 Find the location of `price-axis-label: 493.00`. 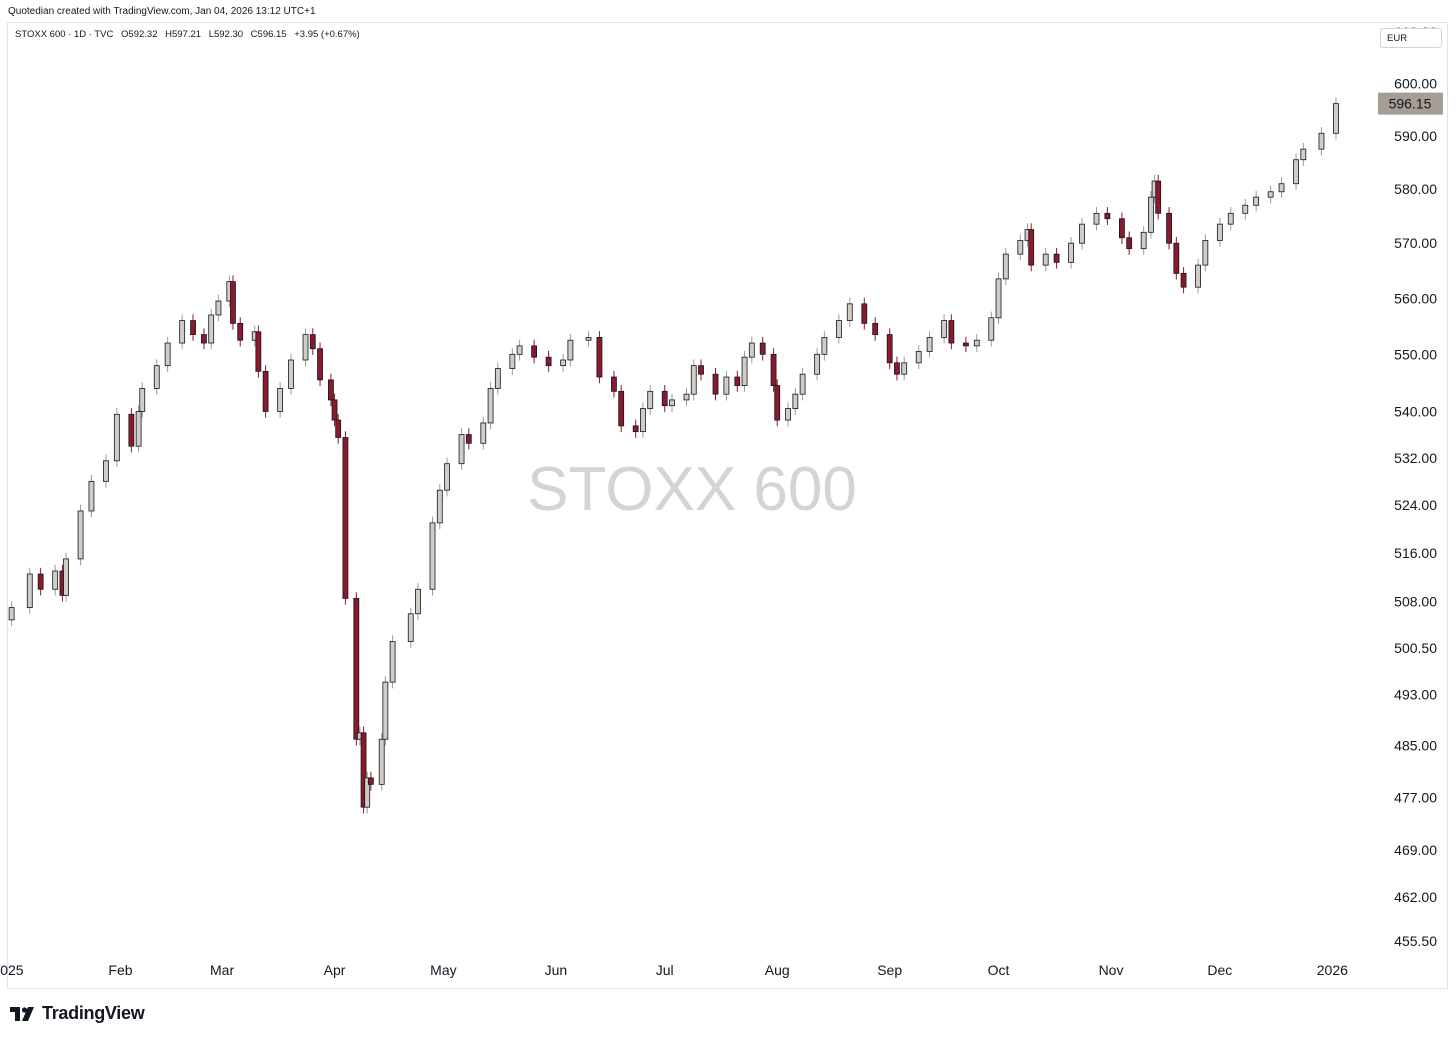

price-axis-label: 493.00 is located at coordinates (1415, 695).